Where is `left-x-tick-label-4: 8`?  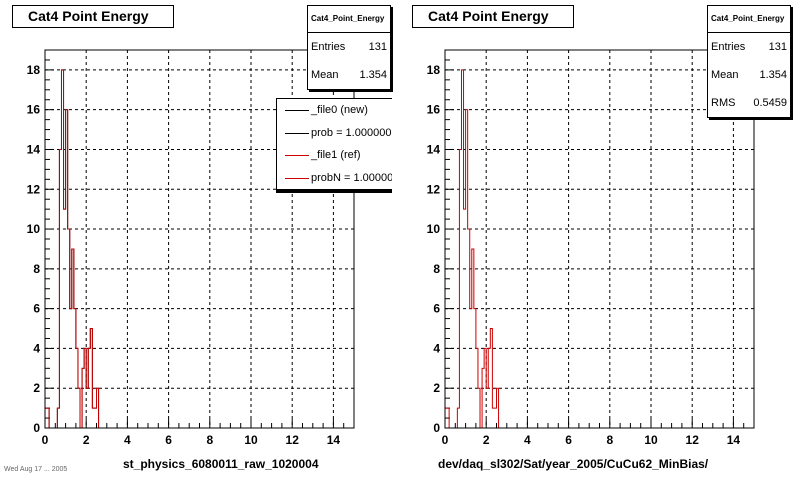 left-x-tick-label-4: 8 is located at coordinates (209, 440).